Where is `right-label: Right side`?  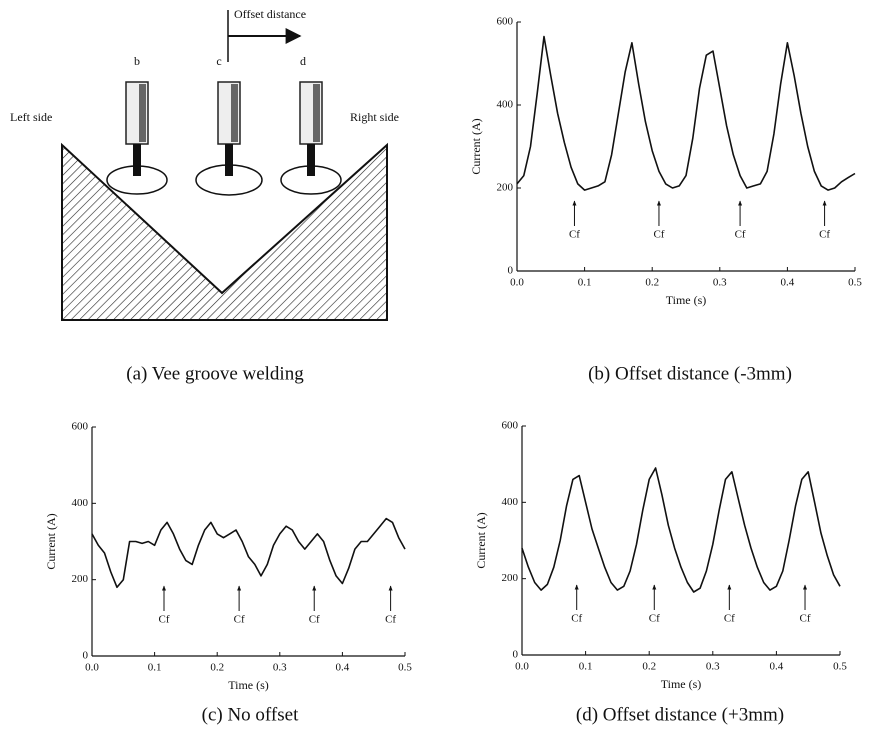
right-label: Right side is located at coordinates (374, 117).